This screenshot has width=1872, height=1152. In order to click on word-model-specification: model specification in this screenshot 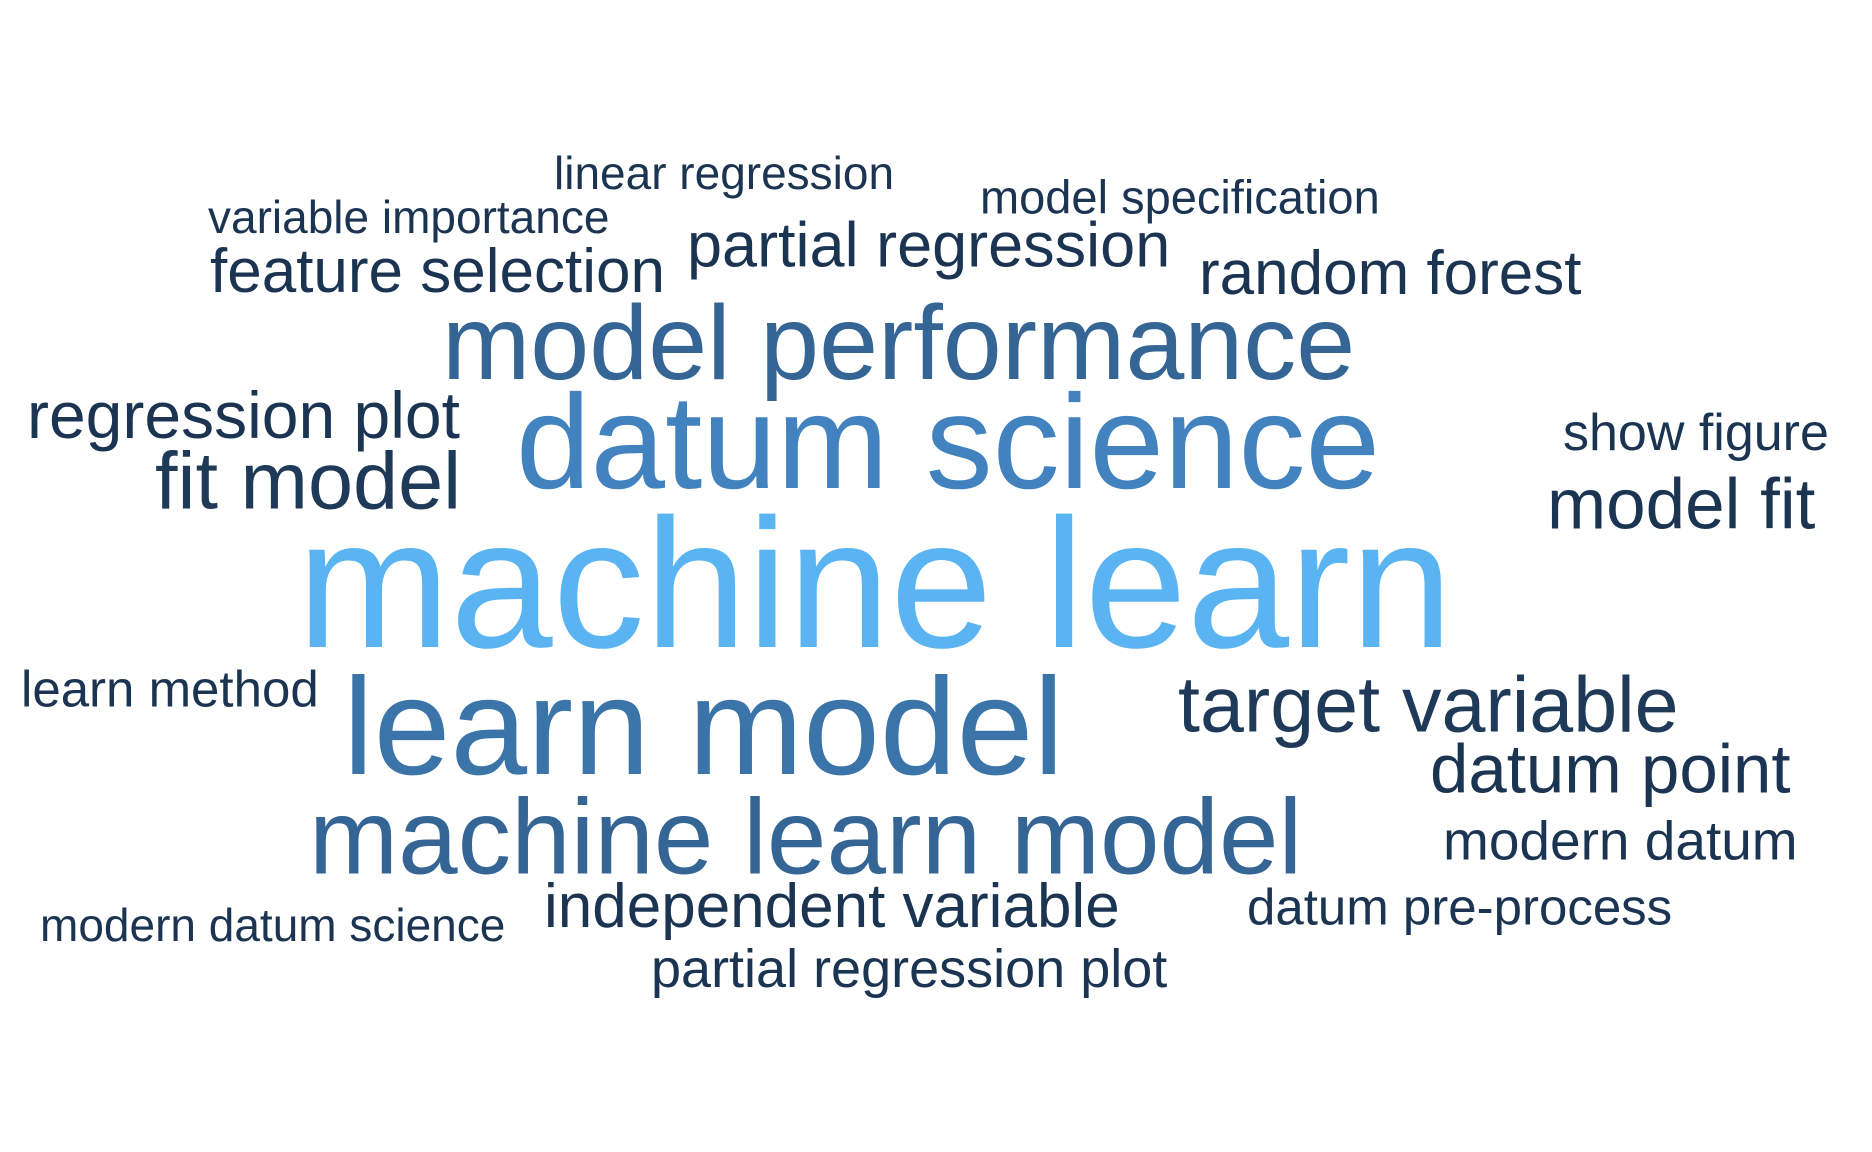, I will do `click(1180, 197)`.